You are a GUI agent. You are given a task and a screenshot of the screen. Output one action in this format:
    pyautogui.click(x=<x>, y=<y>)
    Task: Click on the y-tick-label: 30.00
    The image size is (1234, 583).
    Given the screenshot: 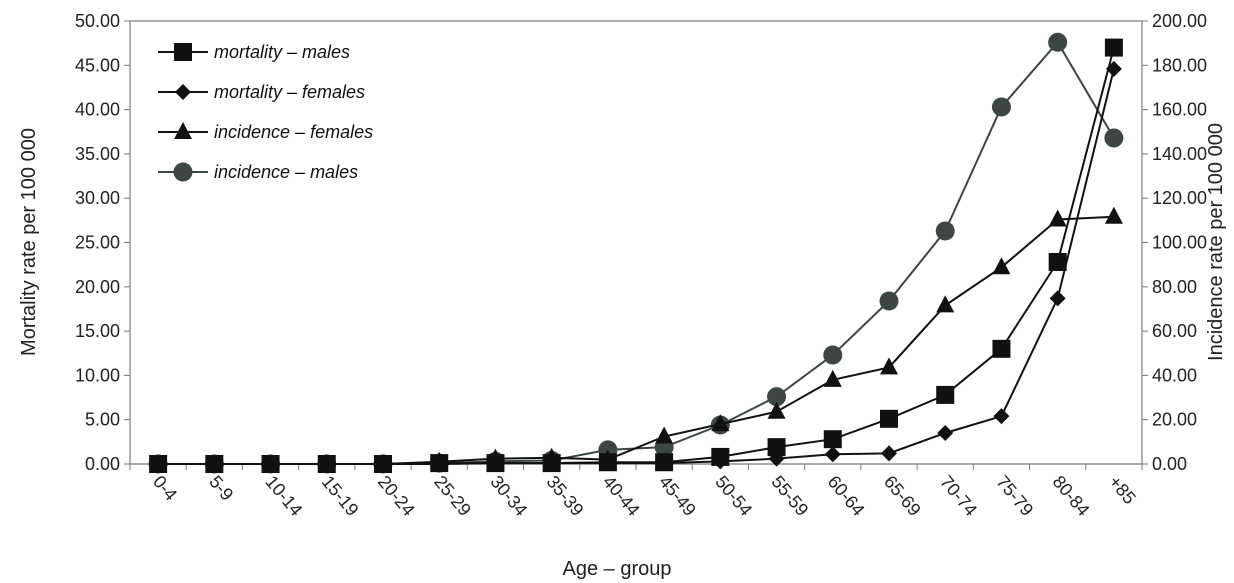 What is the action you would take?
    pyautogui.click(x=97, y=198)
    